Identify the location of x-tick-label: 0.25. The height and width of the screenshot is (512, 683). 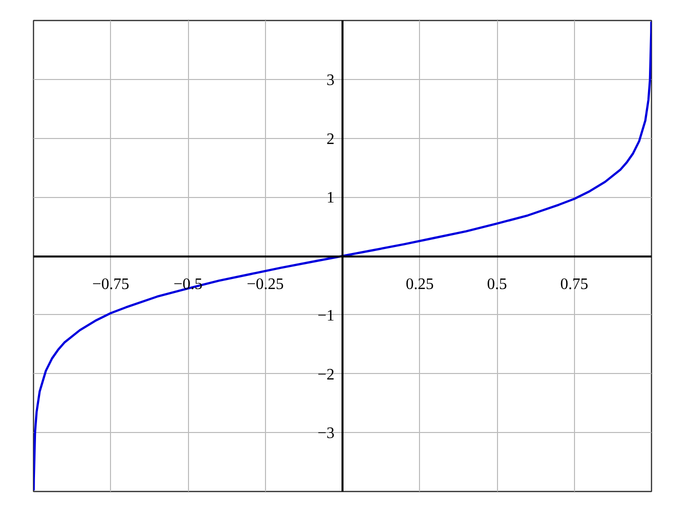
(420, 284).